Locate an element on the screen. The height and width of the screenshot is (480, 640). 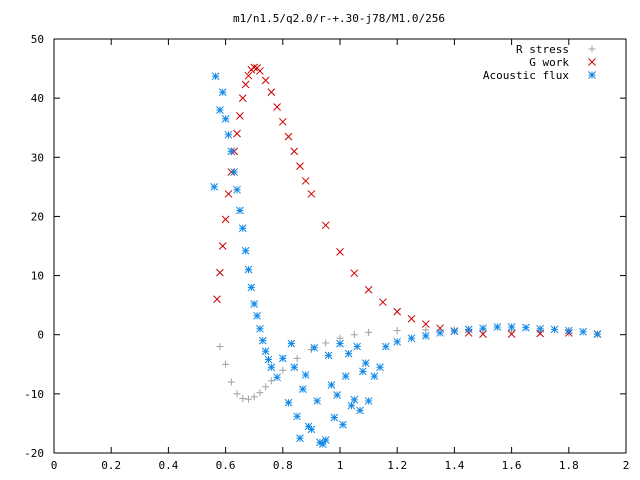
legend-label: G work is located at coordinates (549, 62).